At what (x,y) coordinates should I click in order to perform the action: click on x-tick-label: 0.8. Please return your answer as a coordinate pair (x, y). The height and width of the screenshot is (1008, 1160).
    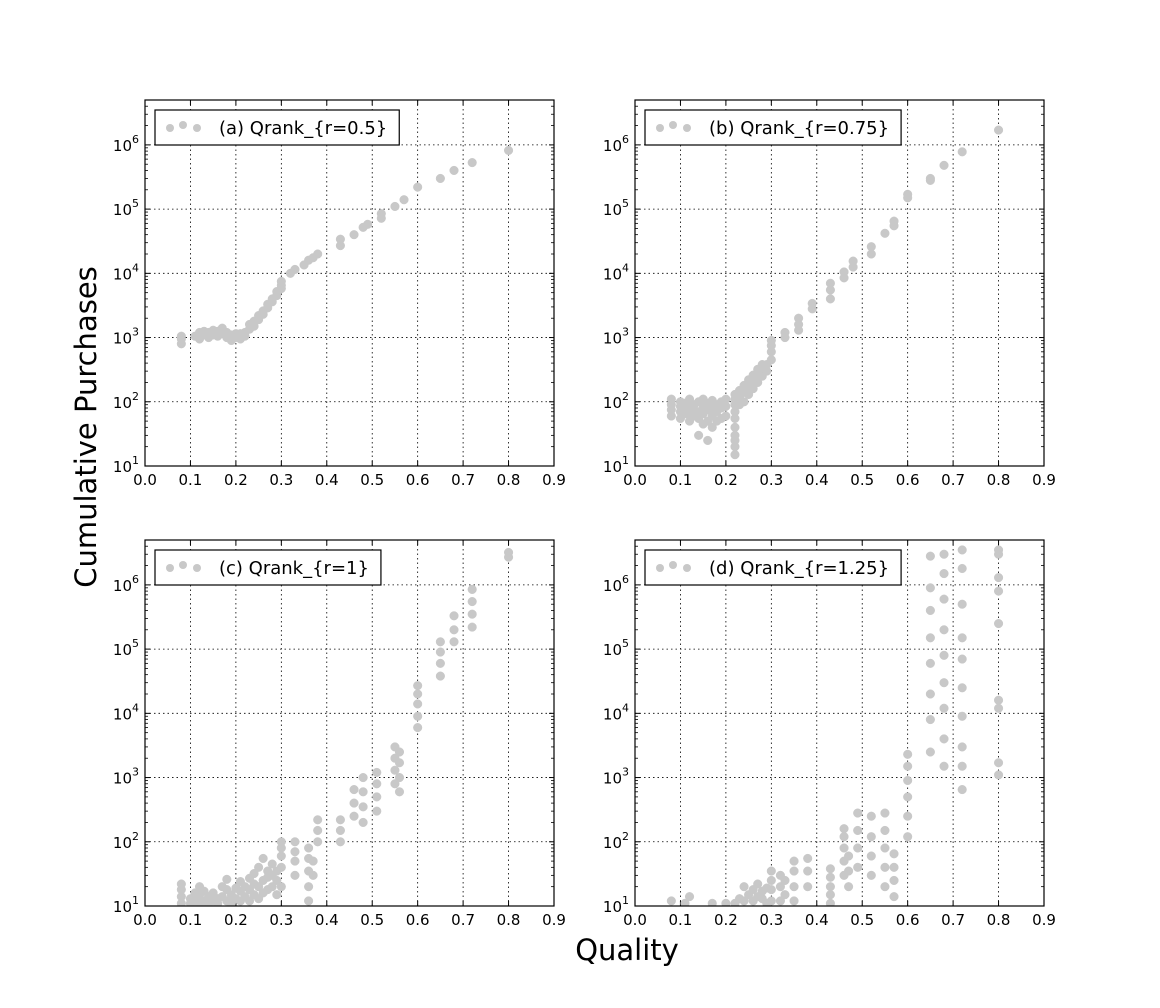
    Looking at the image, I should click on (509, 480).